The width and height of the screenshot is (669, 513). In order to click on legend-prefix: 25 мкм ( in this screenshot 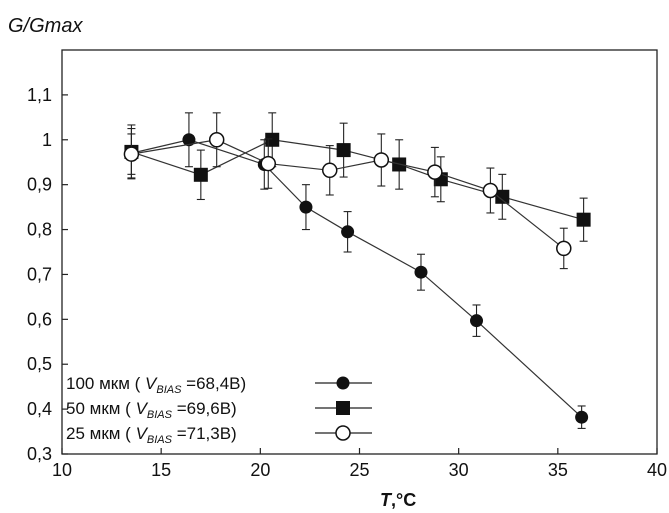, I will do `click(101, 433)`.